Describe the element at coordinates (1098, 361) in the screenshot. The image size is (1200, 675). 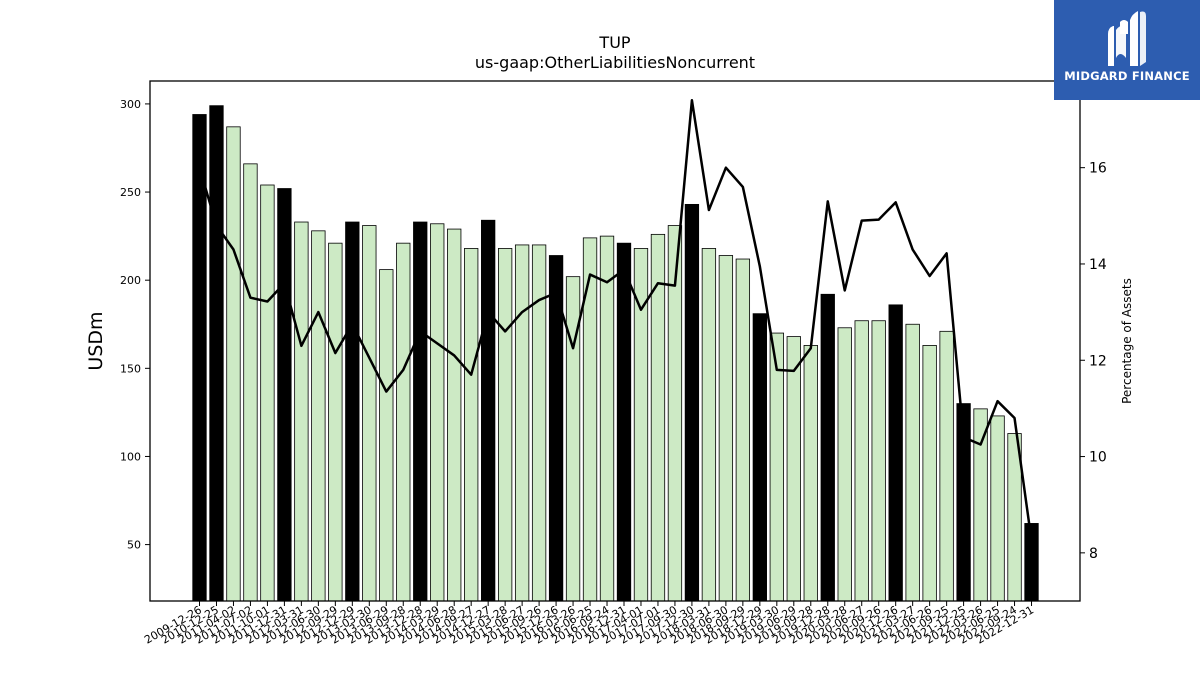
I see `y2-tick-label: 12` at that location.